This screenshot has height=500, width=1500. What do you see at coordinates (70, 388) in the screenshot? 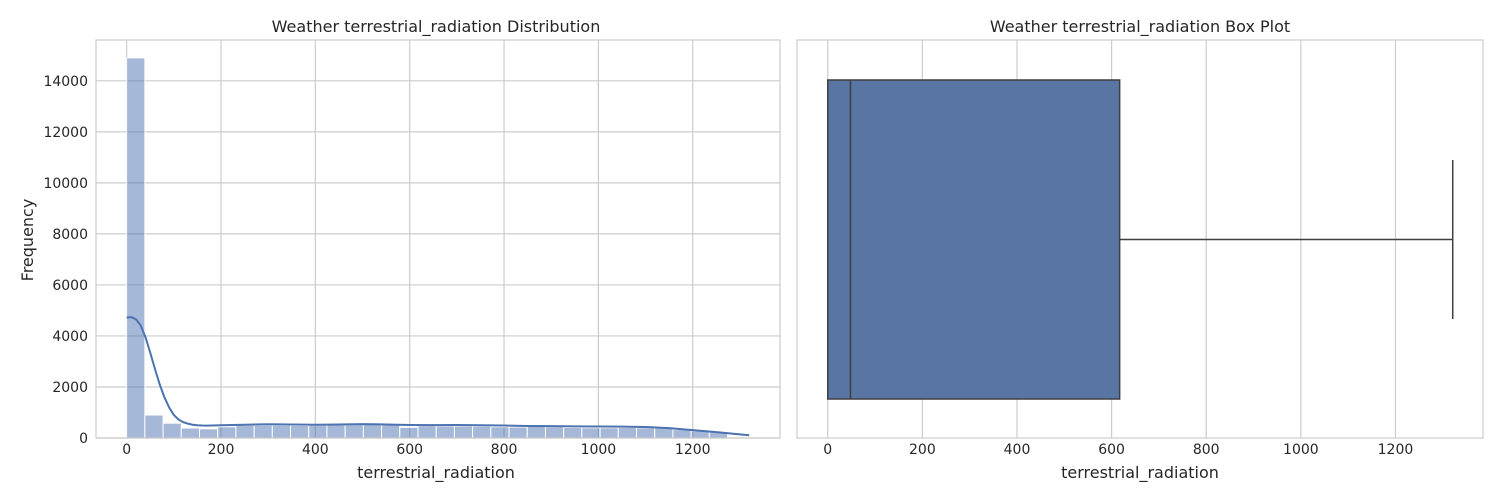
I see `histogram-y-tick-label: 2000` at bounding box center [70, 388].